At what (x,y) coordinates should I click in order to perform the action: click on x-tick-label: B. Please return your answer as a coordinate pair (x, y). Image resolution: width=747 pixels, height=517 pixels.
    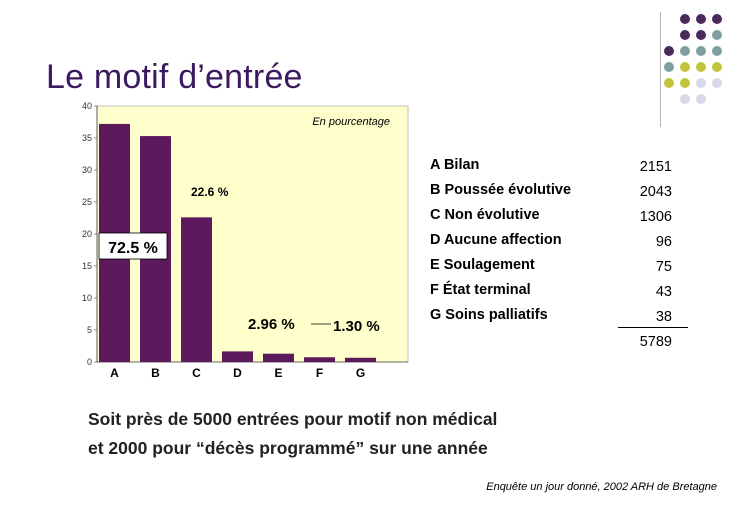
    Looking at the image, I should click on (155, 373).